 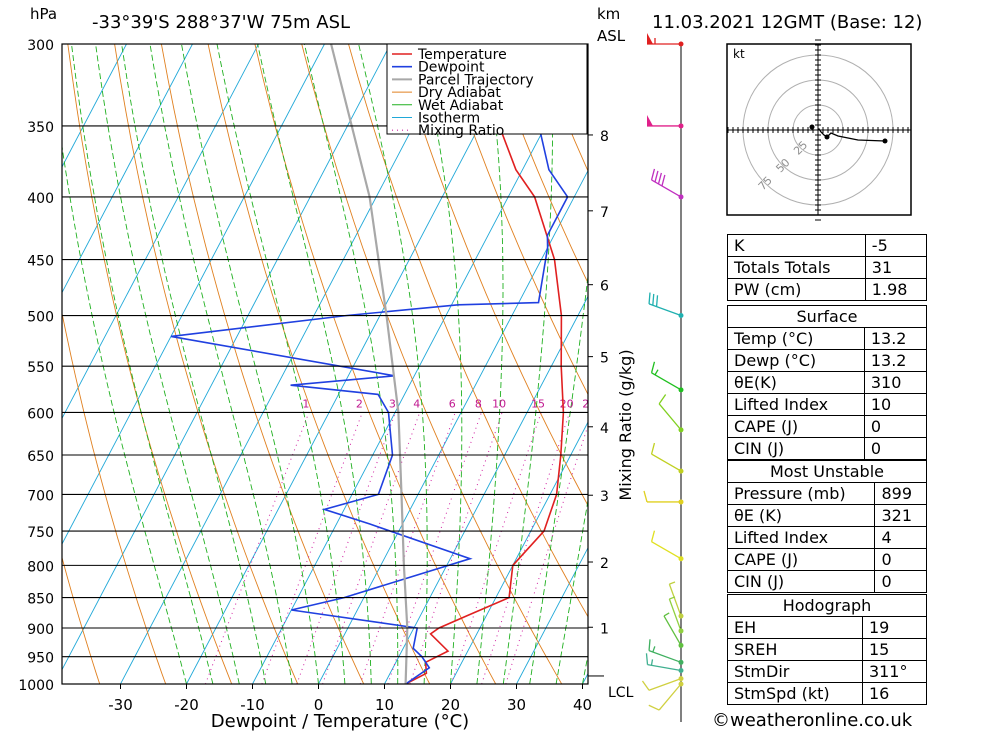 What do you see at coordinates (516, 705) in the screenshot?
I see `x-tick-label: 30` at bounding box center [516, 705].